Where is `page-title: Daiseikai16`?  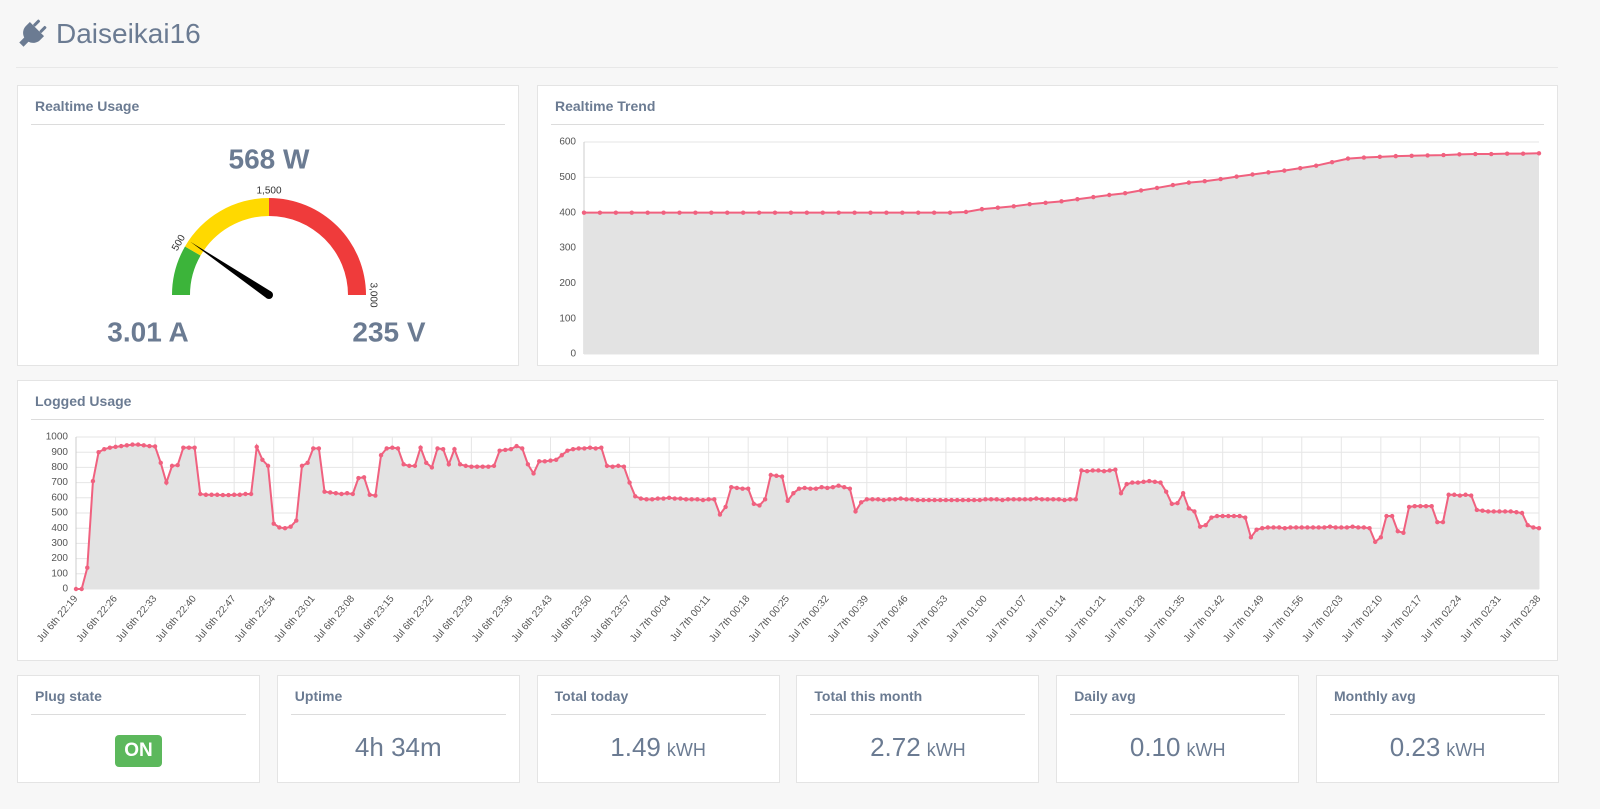
page-title: Daiseikai16 is located at coordinates (128, 33).